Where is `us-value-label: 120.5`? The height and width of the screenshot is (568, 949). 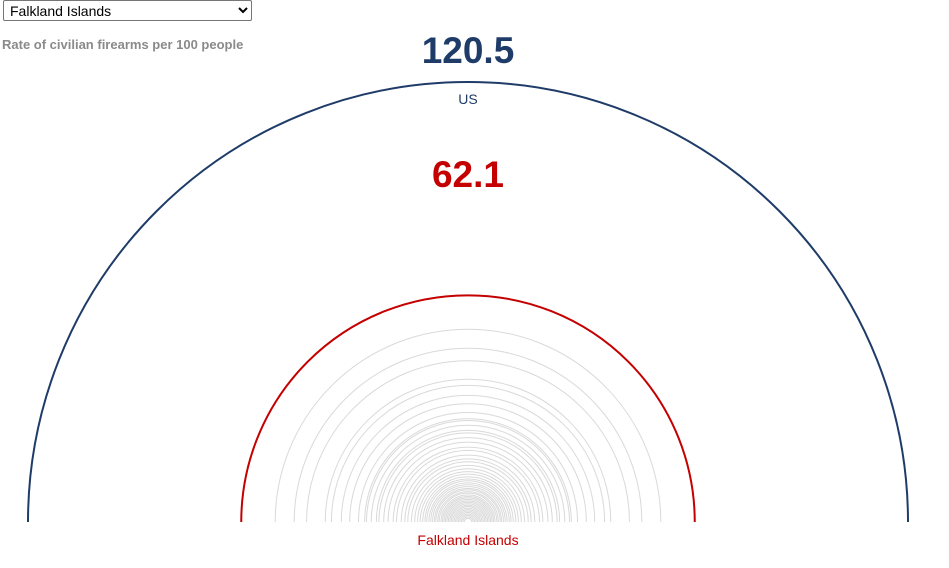 us-value-label: 120.5 is located at coordinates (468, 50).